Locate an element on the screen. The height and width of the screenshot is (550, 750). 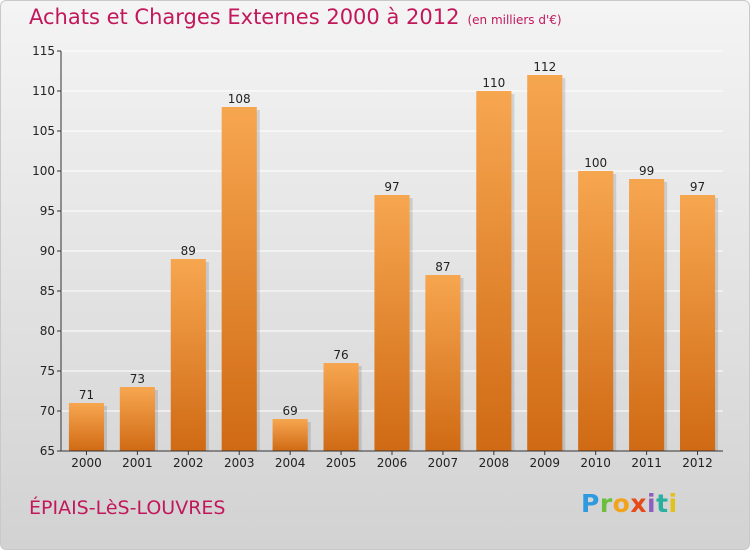
data-label: 112 is located at coordinates (544, 67).